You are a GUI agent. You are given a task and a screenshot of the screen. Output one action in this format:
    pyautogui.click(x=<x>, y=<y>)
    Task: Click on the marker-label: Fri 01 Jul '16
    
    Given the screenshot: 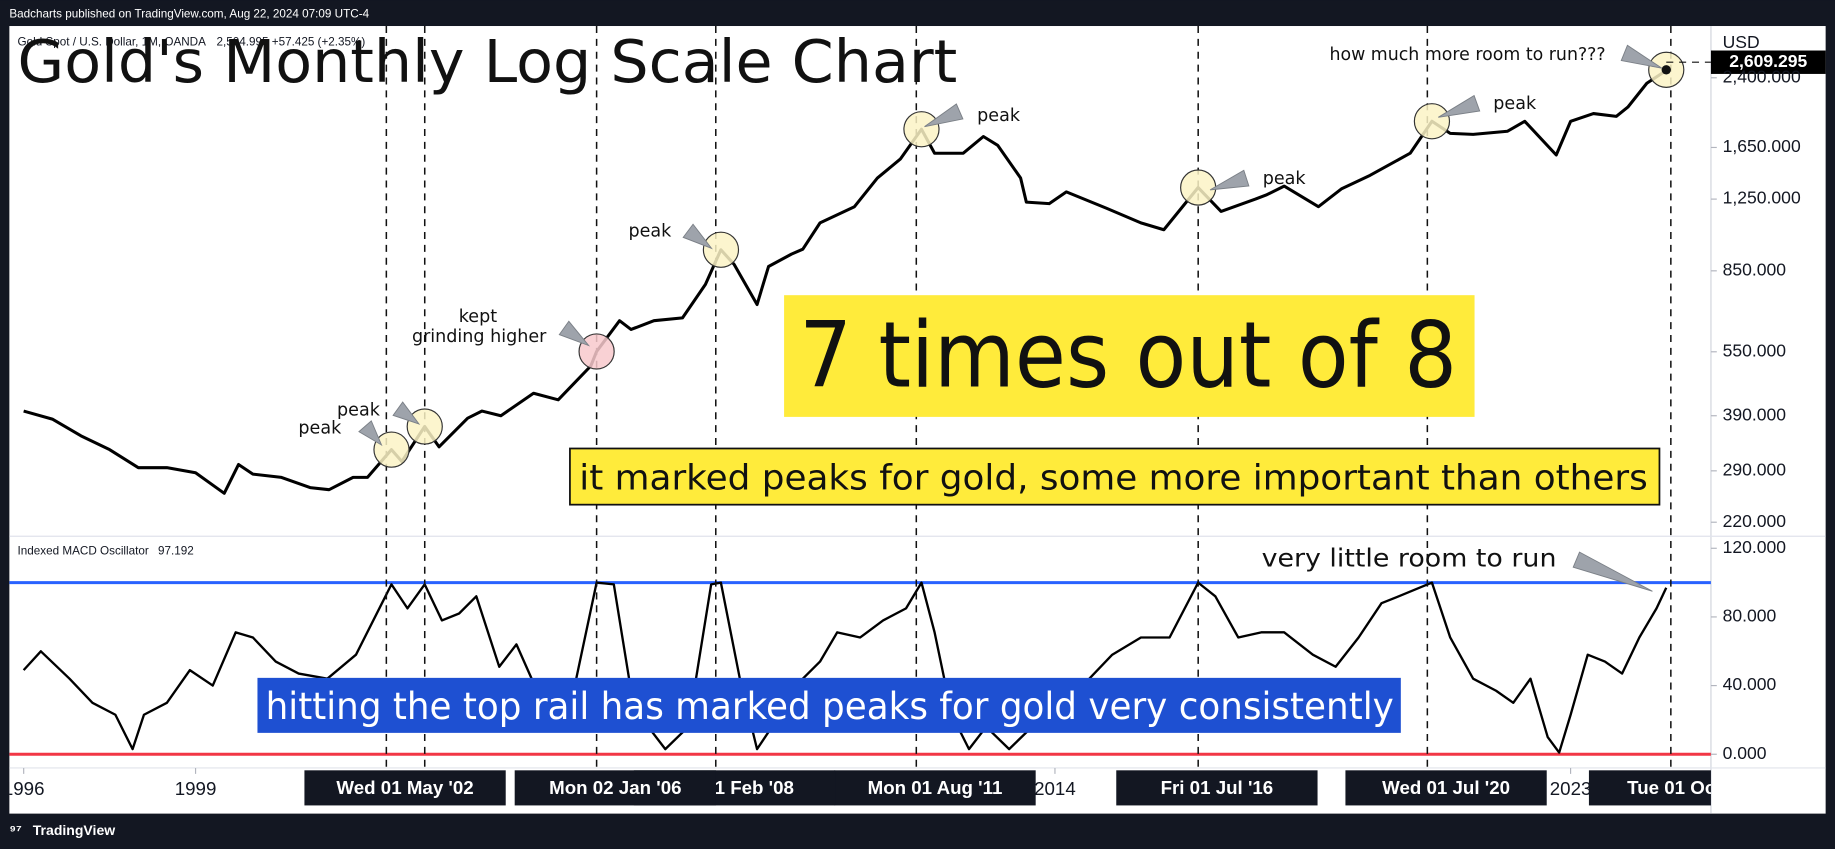 What is the action you would take?
    pyautogui.click(x=1217, y=787)
    